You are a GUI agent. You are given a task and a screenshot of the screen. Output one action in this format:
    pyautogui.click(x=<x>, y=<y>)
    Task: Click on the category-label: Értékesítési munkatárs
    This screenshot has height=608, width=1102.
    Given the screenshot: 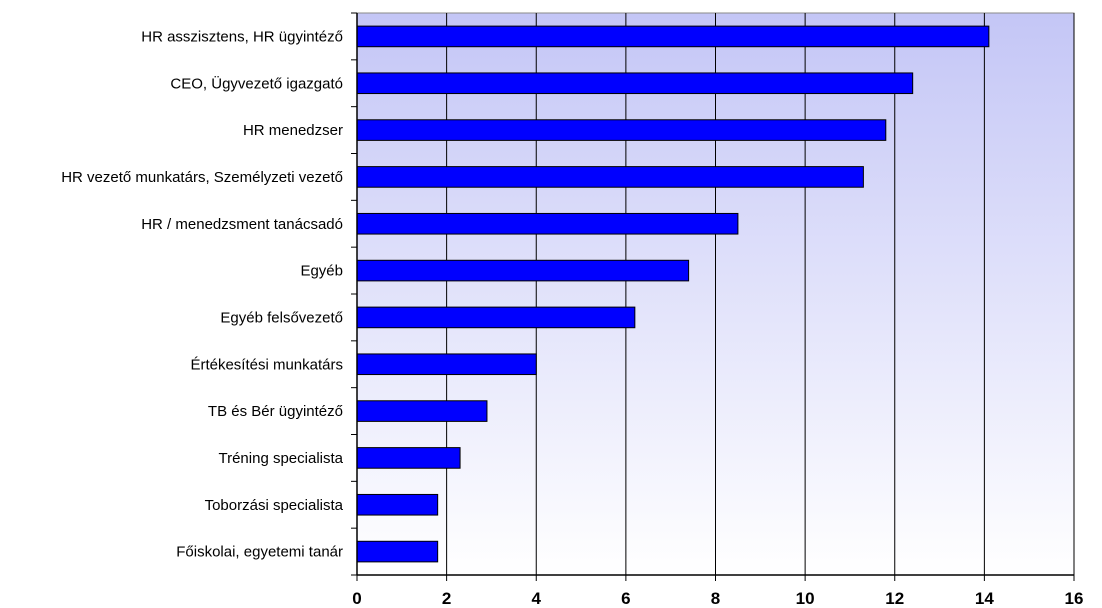 What is the action you would take?
    pyautogui.click(x=266, y=364)
    